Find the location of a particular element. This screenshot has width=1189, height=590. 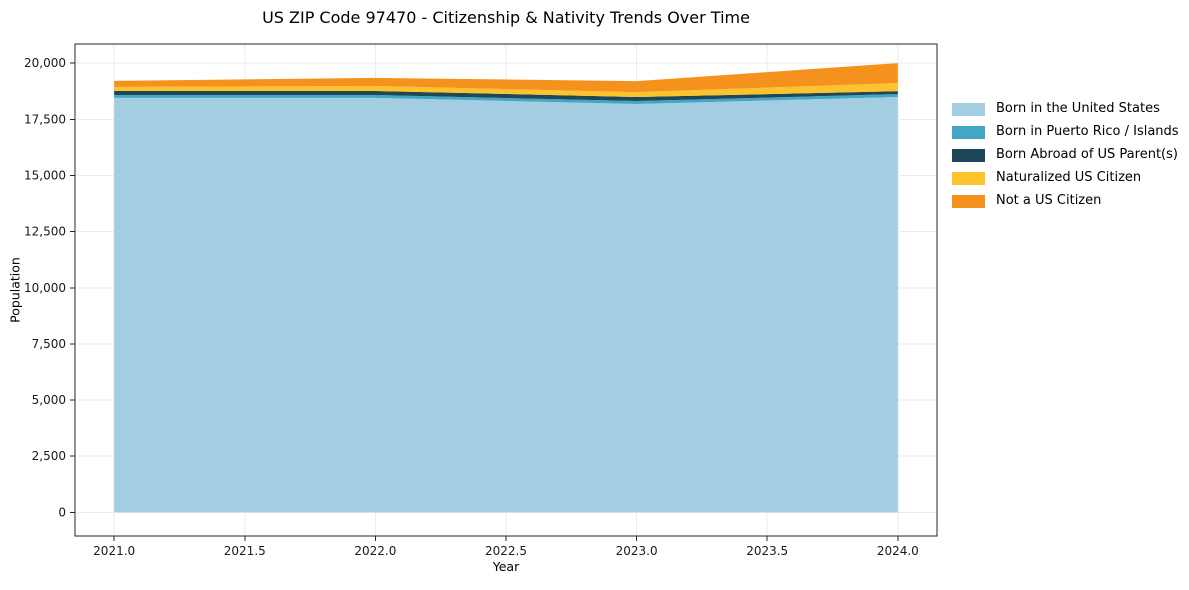

y-tick-label: 17,500 is located at coordinates (45, 119).